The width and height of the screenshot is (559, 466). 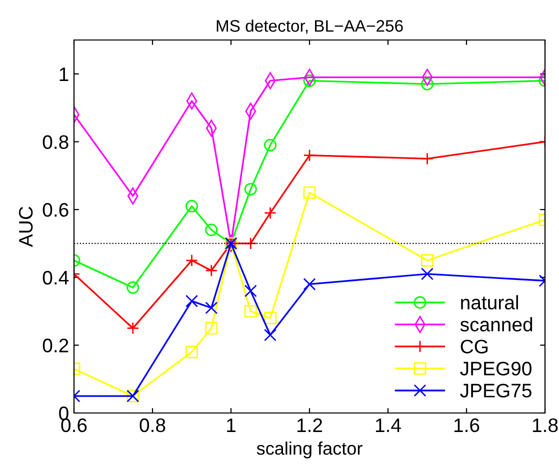 I want to click on x-tick-label: 0.8, so click(x=153, y=425).